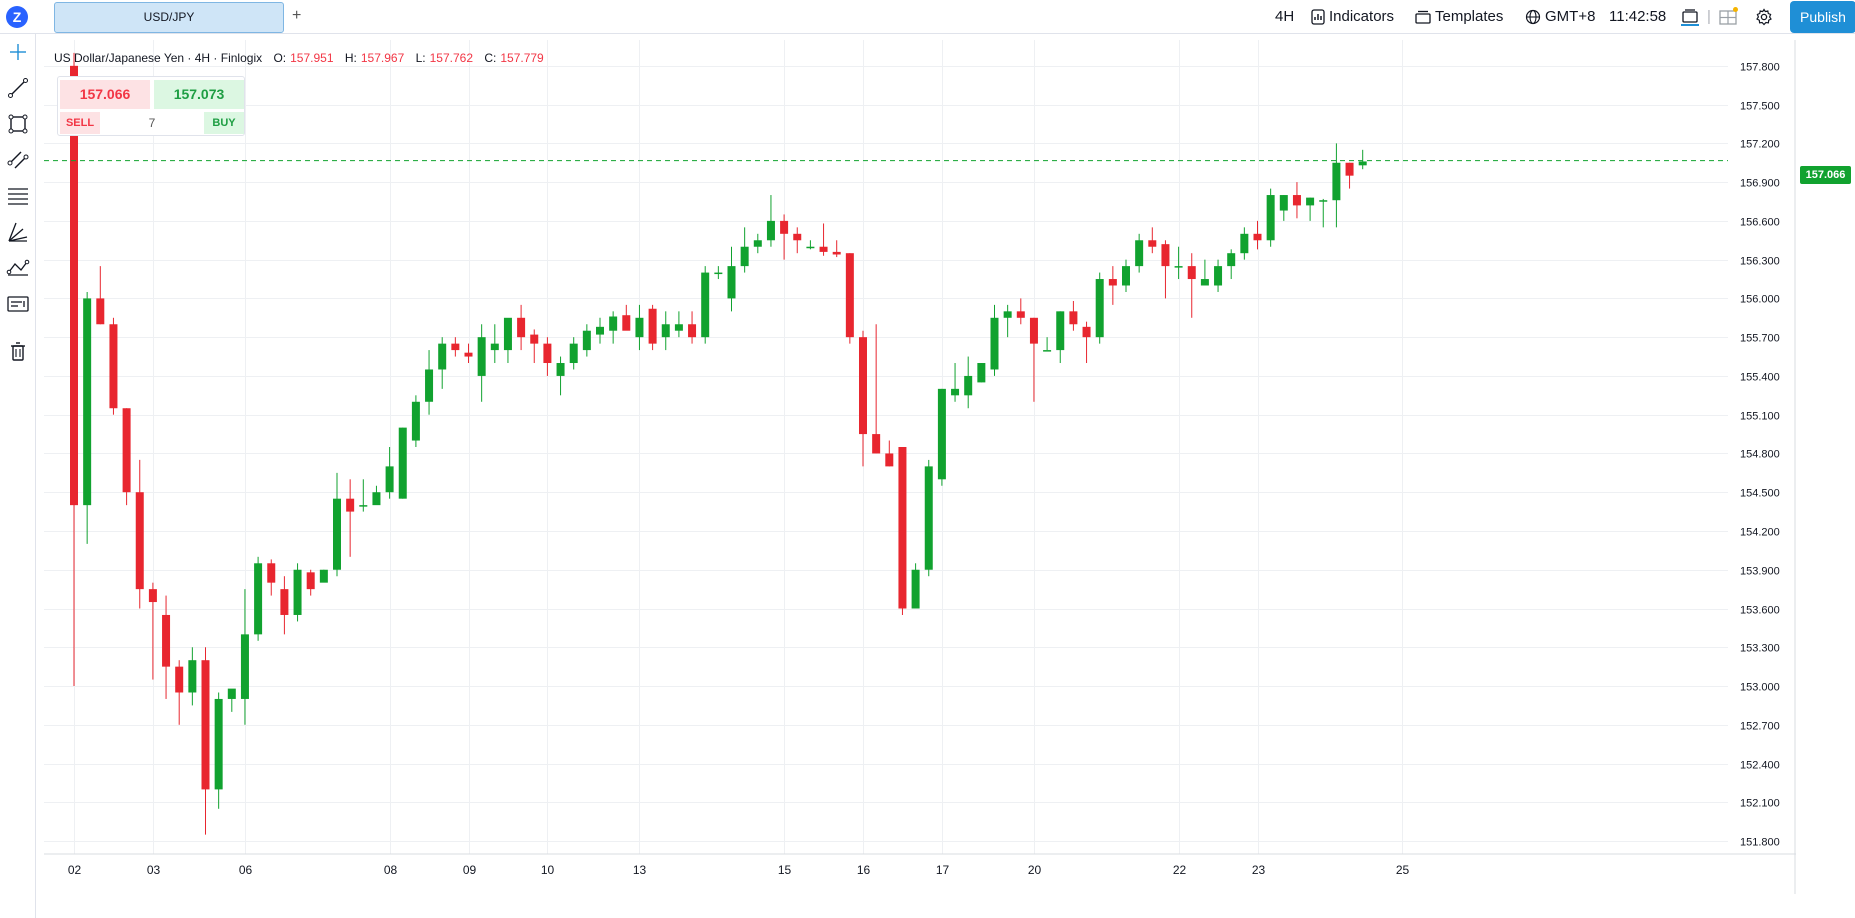 The image size is (1855, 918). What do you see at coordinates (18, 268) in the screenshot?
I see `pattern-icon` at bounding box center [18, 268].